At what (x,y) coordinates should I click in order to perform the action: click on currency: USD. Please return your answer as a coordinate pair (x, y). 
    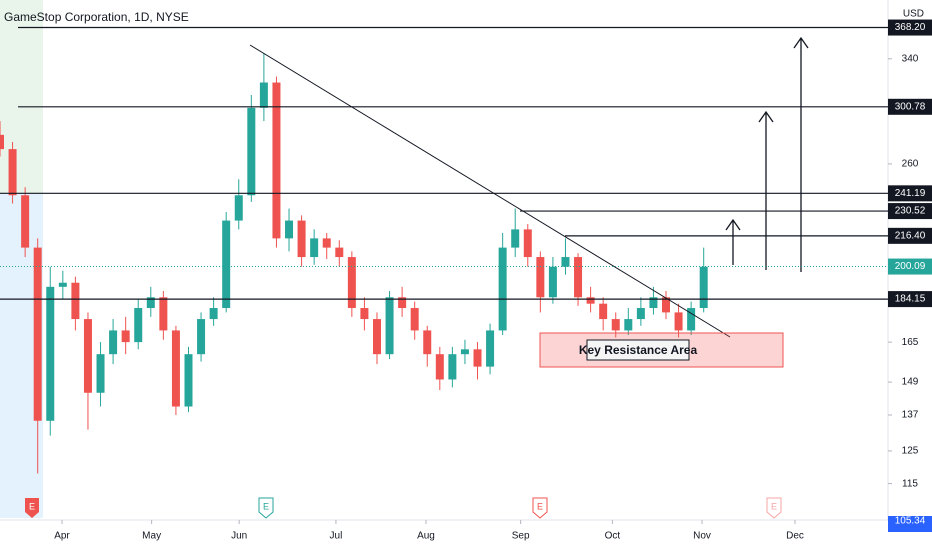
    Looking at the image, I should click on (913, 14).